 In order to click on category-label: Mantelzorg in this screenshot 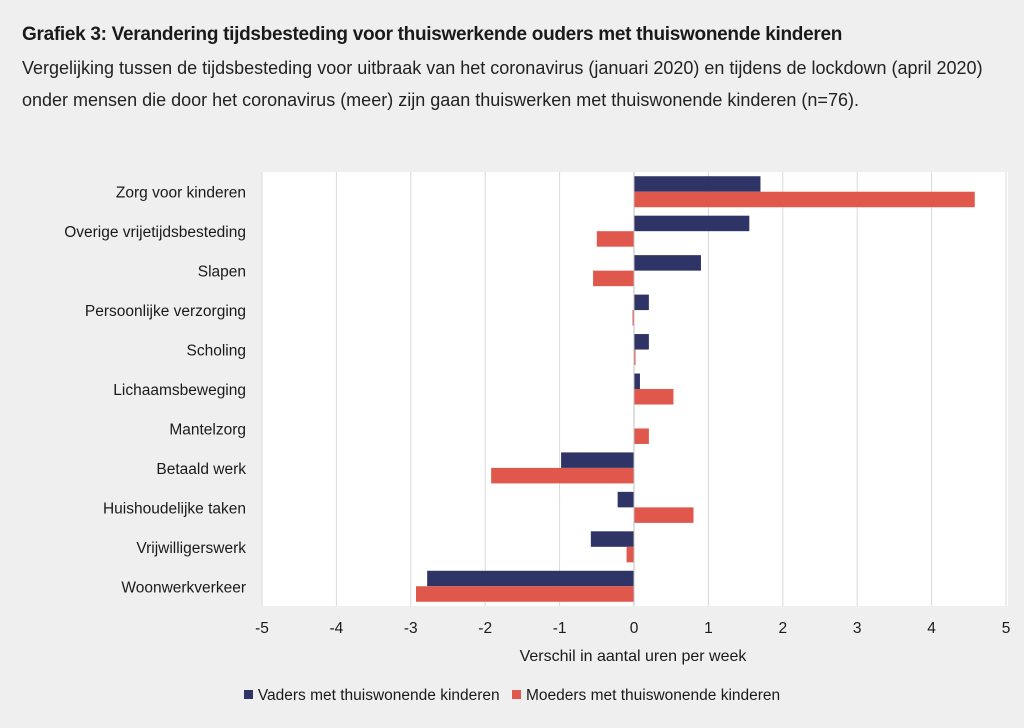, I will do `click(207, 429)`.